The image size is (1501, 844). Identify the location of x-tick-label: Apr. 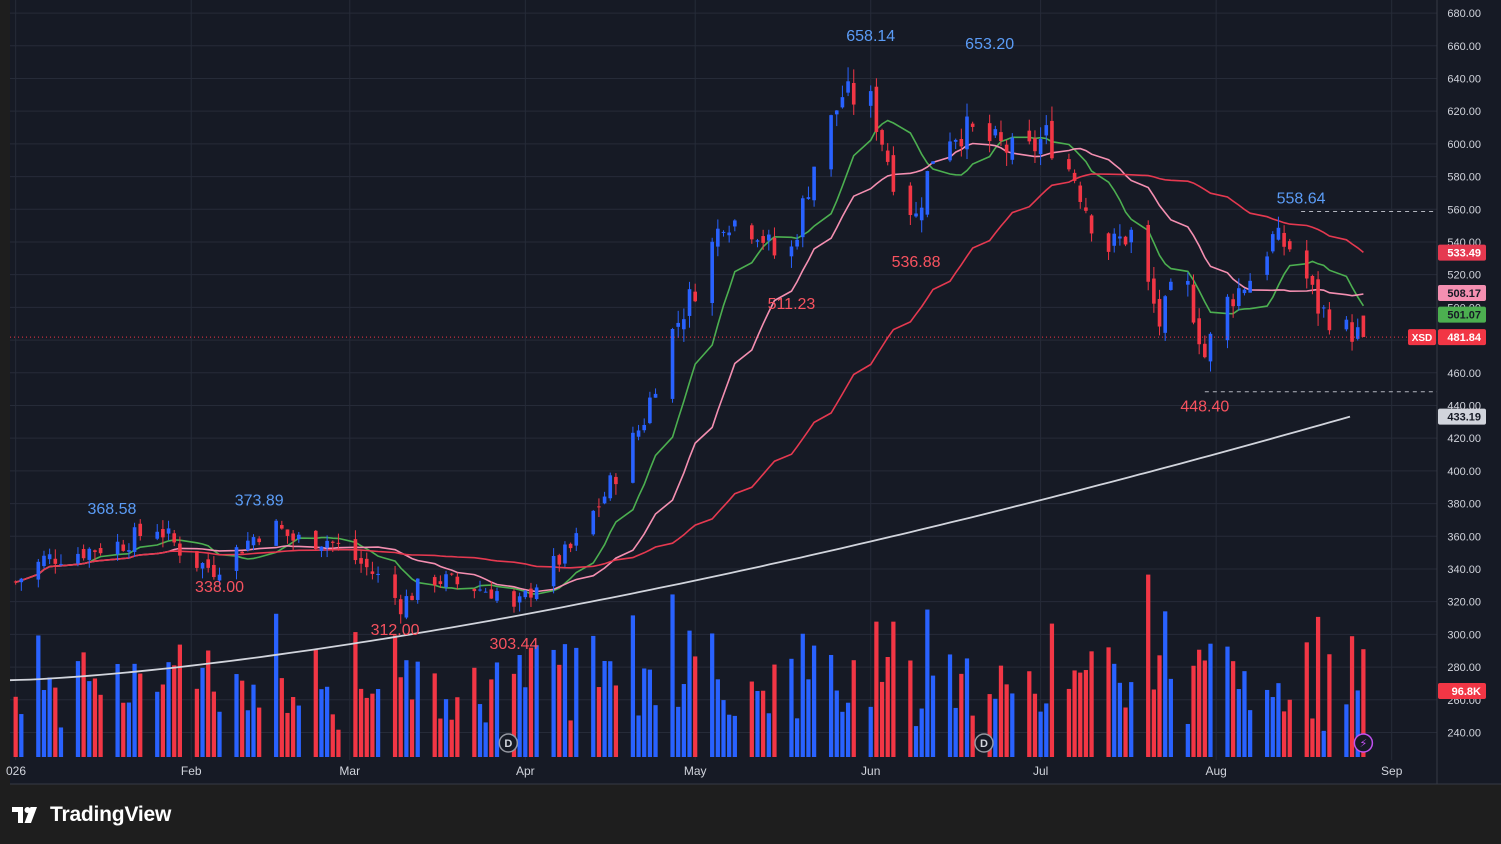
(525, 771).